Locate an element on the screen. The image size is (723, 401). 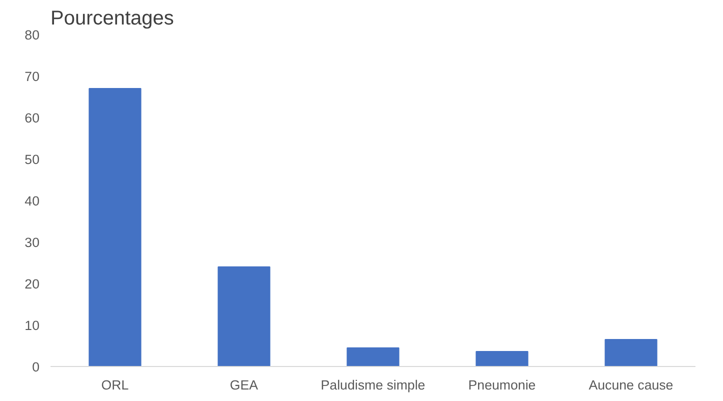
y-tick-label: 40 is located at coordinates (32, 201).